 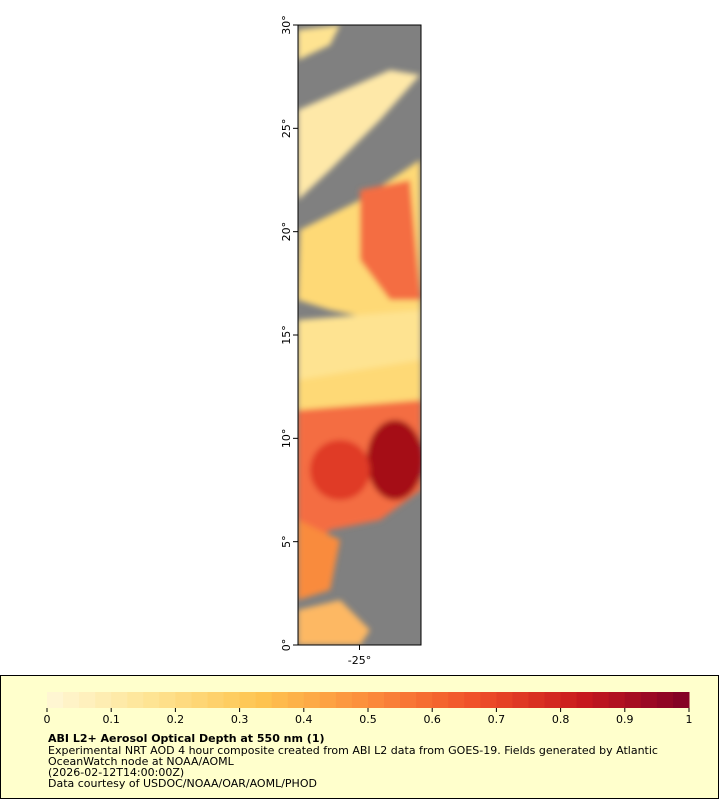 I want to click on legend-line: (2026-02-12T14:00:00Z), so click(x=116, y=772).